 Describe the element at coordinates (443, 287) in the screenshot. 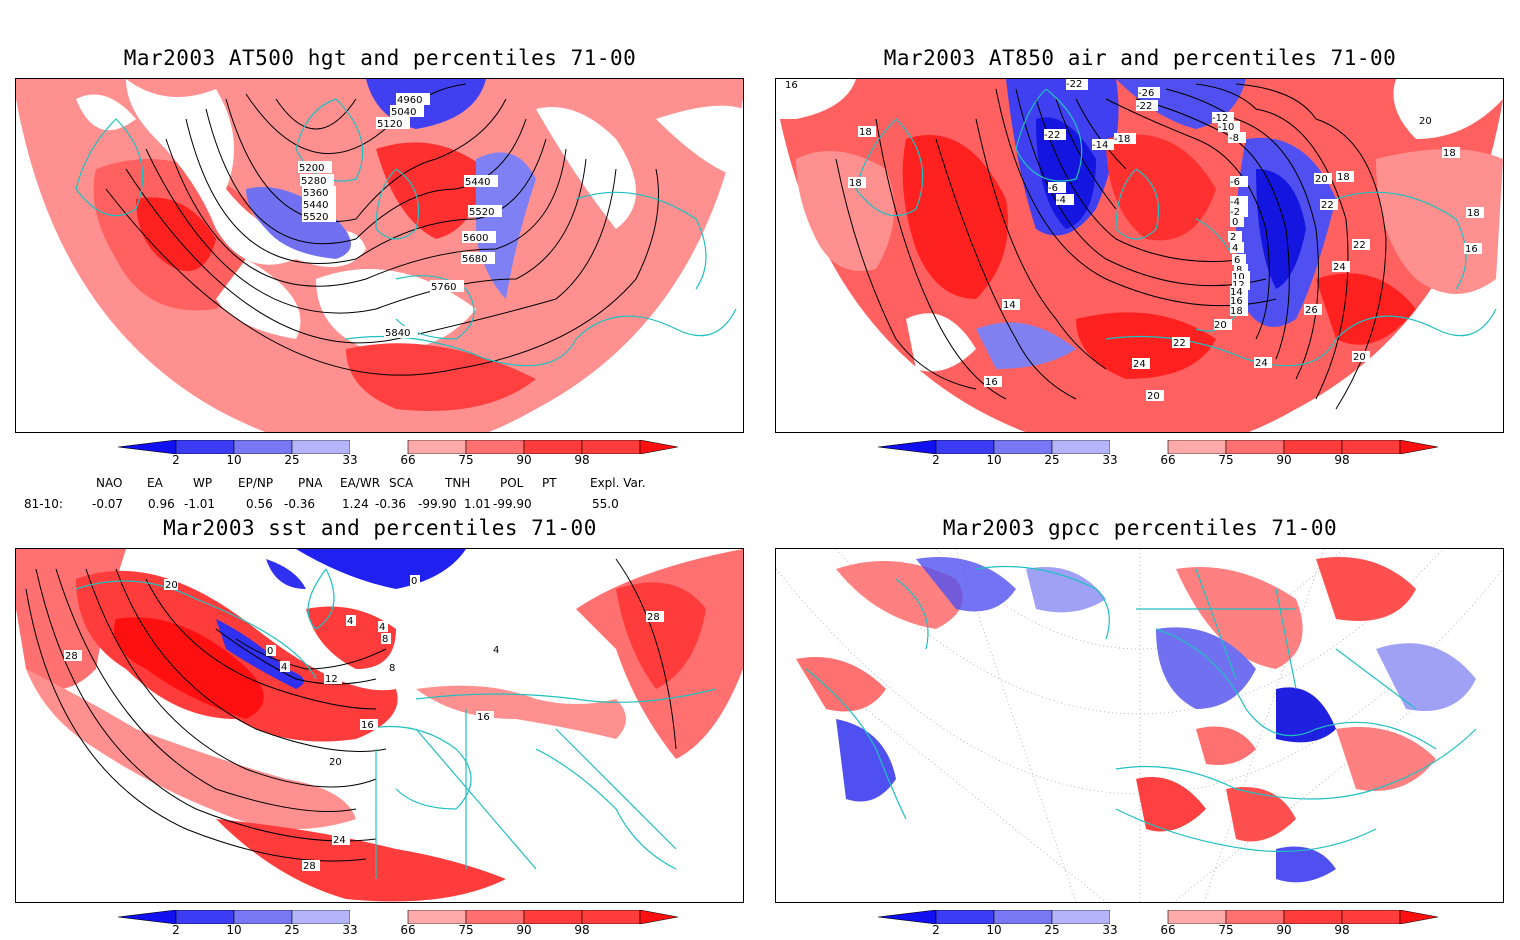

I see `contour-label: 5760` at that location.